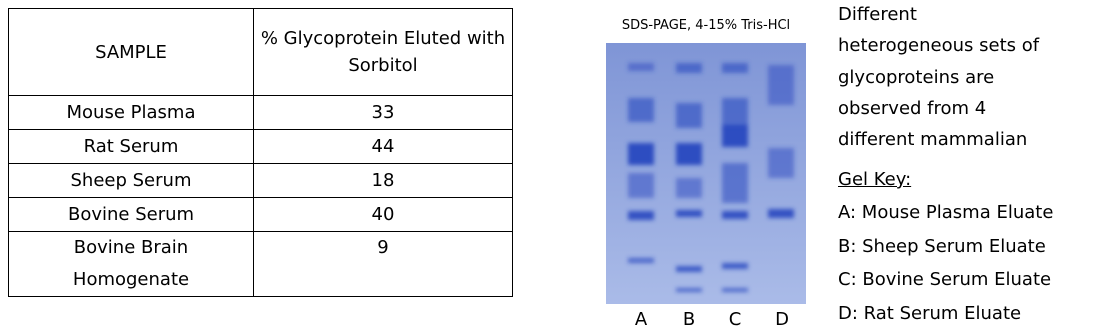 This screenshot has height=335, width=1099. Describe the element at coordinates (946, 212) in the screenshot. I see `key-item: A: Mouse Plasma Eluate` at that location.